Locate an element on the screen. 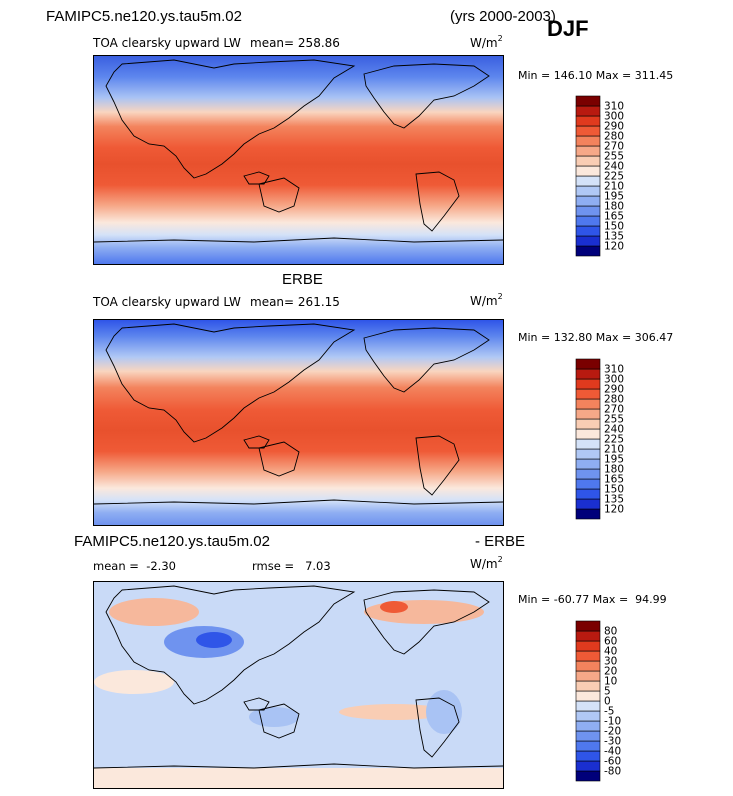 Image resolution: width=733 pixels, height=796 pixels. colorbar-tick-label: -30 is located at coordinates (612, 742).